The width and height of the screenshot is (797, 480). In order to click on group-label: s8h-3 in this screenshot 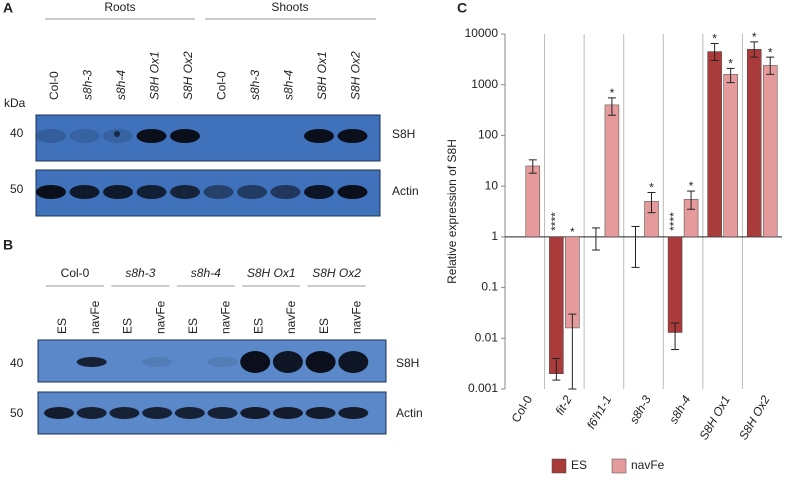, I will do `click(140, 273)`.